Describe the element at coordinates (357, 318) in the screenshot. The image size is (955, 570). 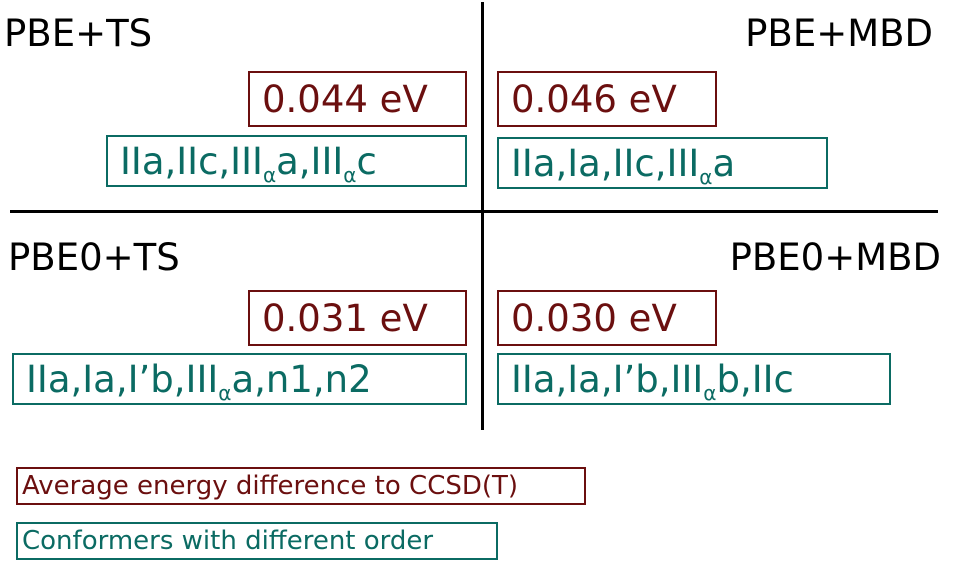
I see `energy-box-pbe0-ts: 0.031 eV` at that location.